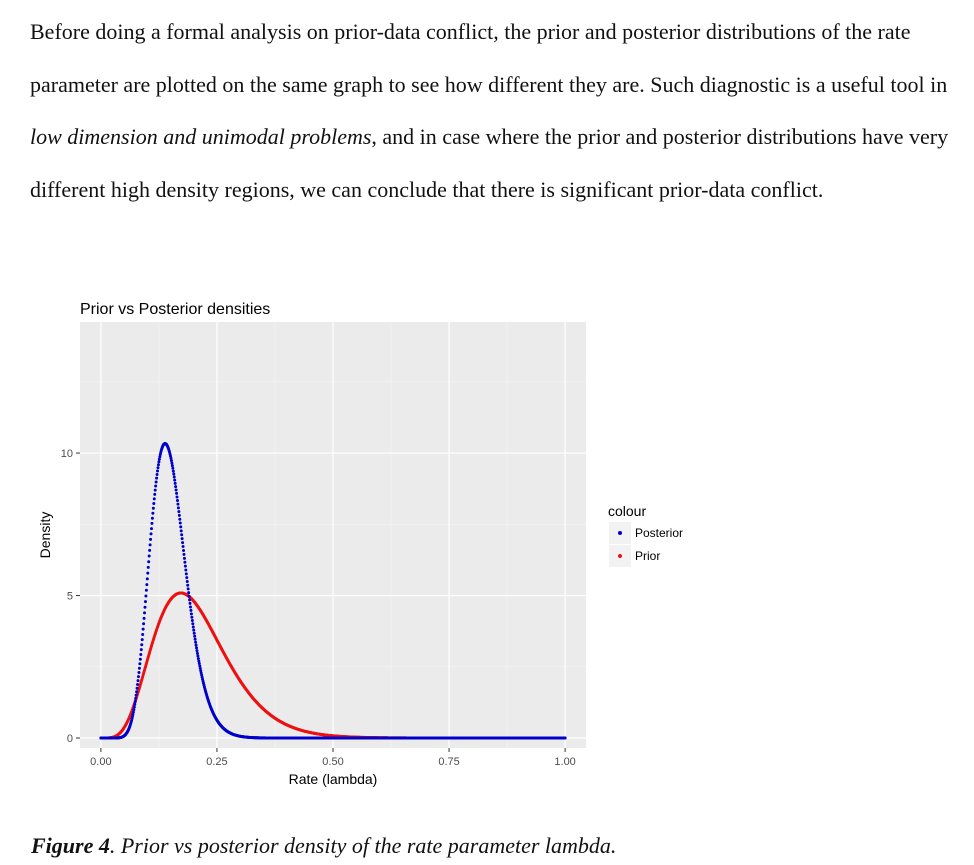  I want to click on y-tick-label: 5, so click(70, 597).